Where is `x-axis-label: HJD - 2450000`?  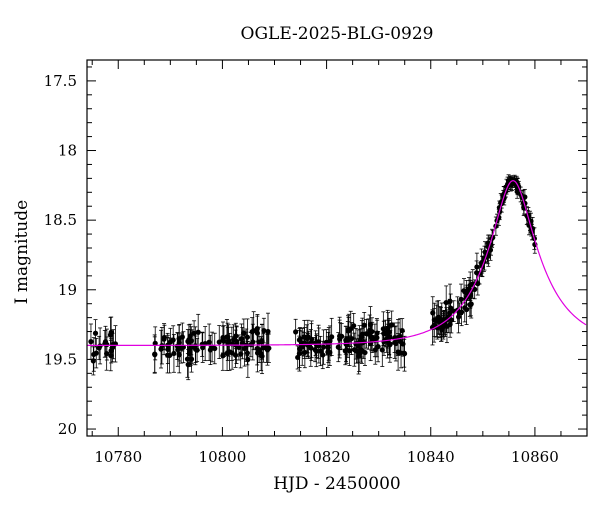 x-axis-label: HJD - 2450000 is located at coordinates (337, 484).